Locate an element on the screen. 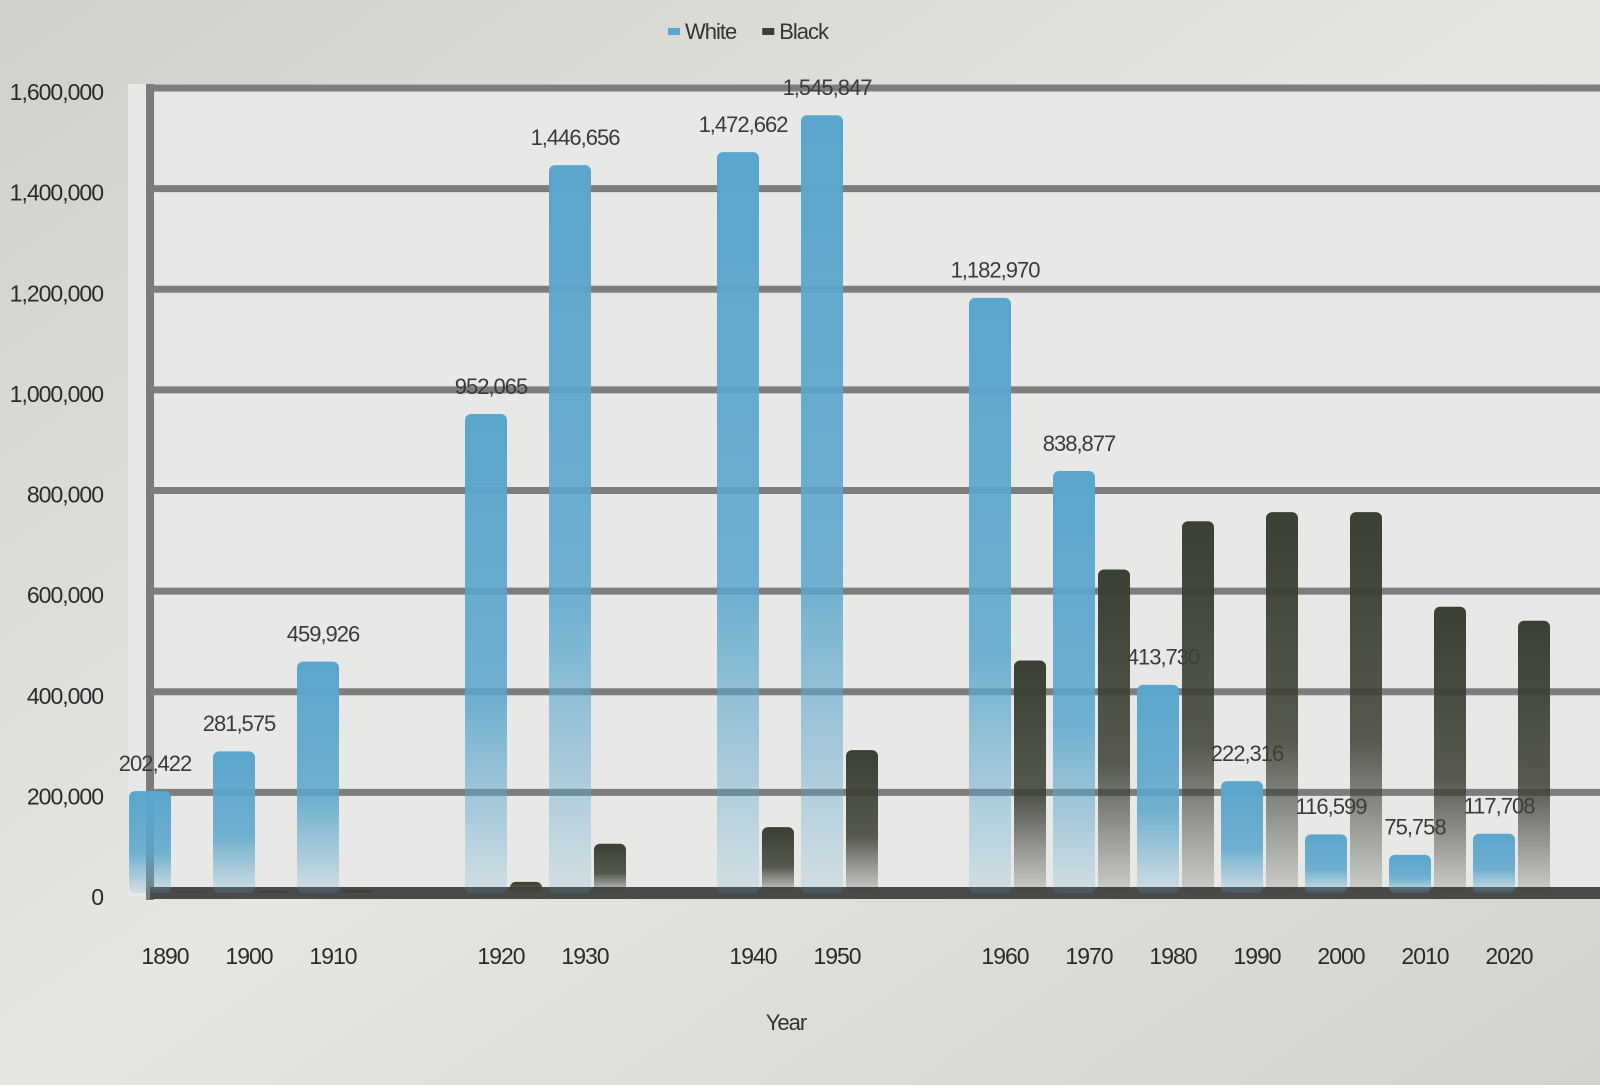 This screenshot has width=1600, height=1085. value-label: 1,446,656 is located at coordinates (576, 137).